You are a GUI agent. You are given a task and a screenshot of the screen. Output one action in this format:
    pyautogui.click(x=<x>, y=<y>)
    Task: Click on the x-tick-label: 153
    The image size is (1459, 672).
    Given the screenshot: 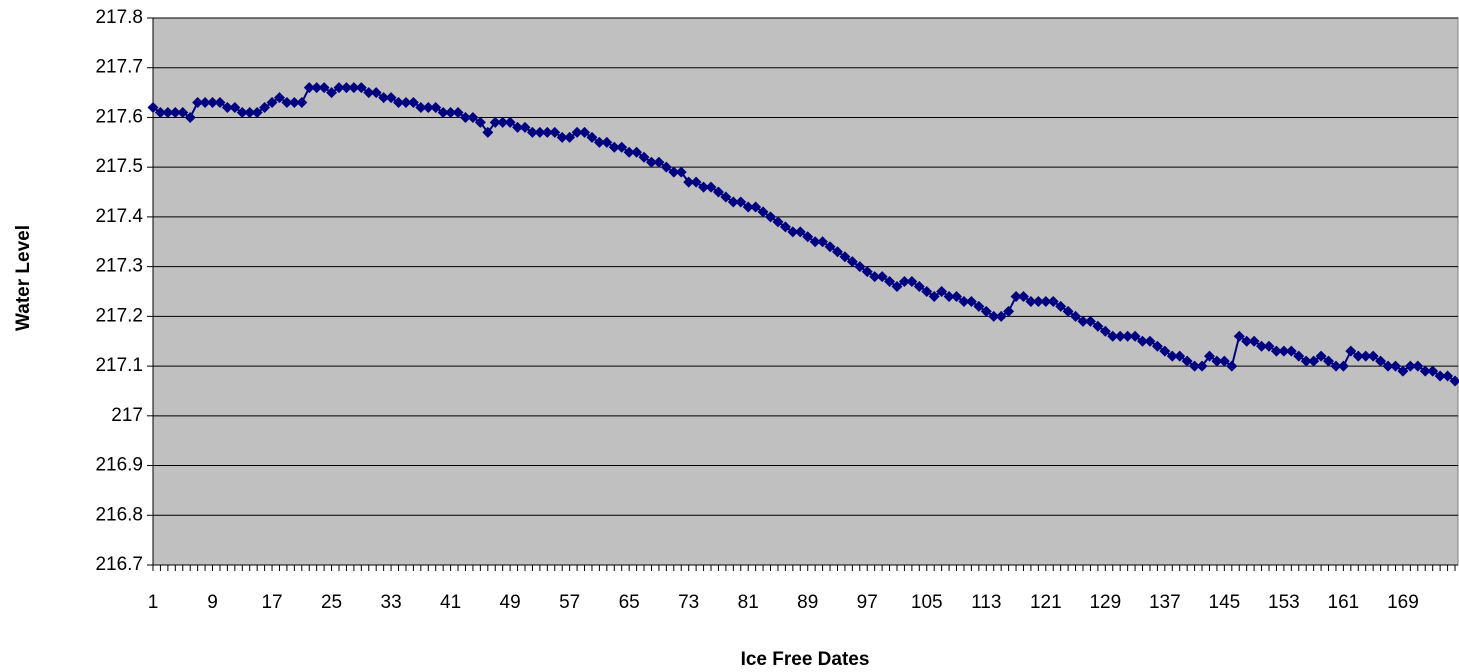 What is the action you would take?
    pyautogui.click(x=1284, y=602)
    